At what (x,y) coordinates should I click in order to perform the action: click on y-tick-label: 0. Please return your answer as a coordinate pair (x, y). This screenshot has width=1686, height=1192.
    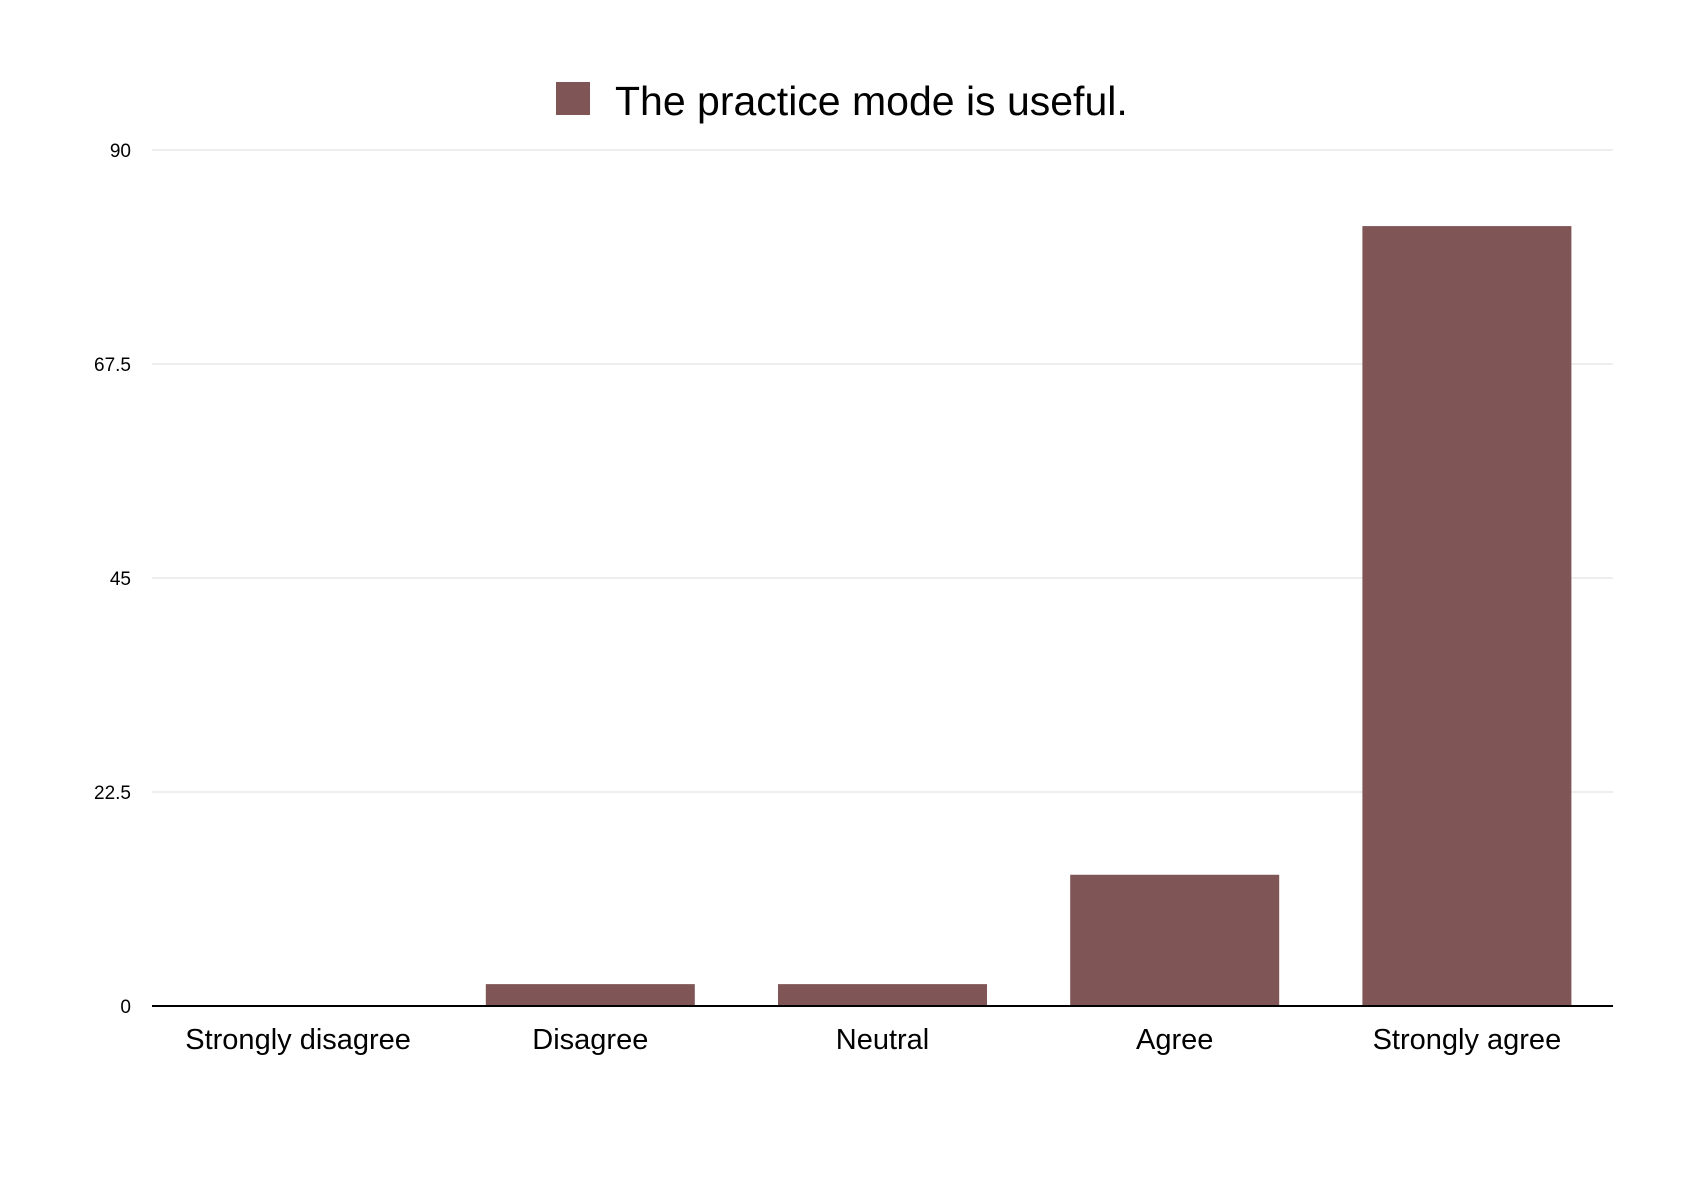
    Looking at the image, I should click on (125, 1007).